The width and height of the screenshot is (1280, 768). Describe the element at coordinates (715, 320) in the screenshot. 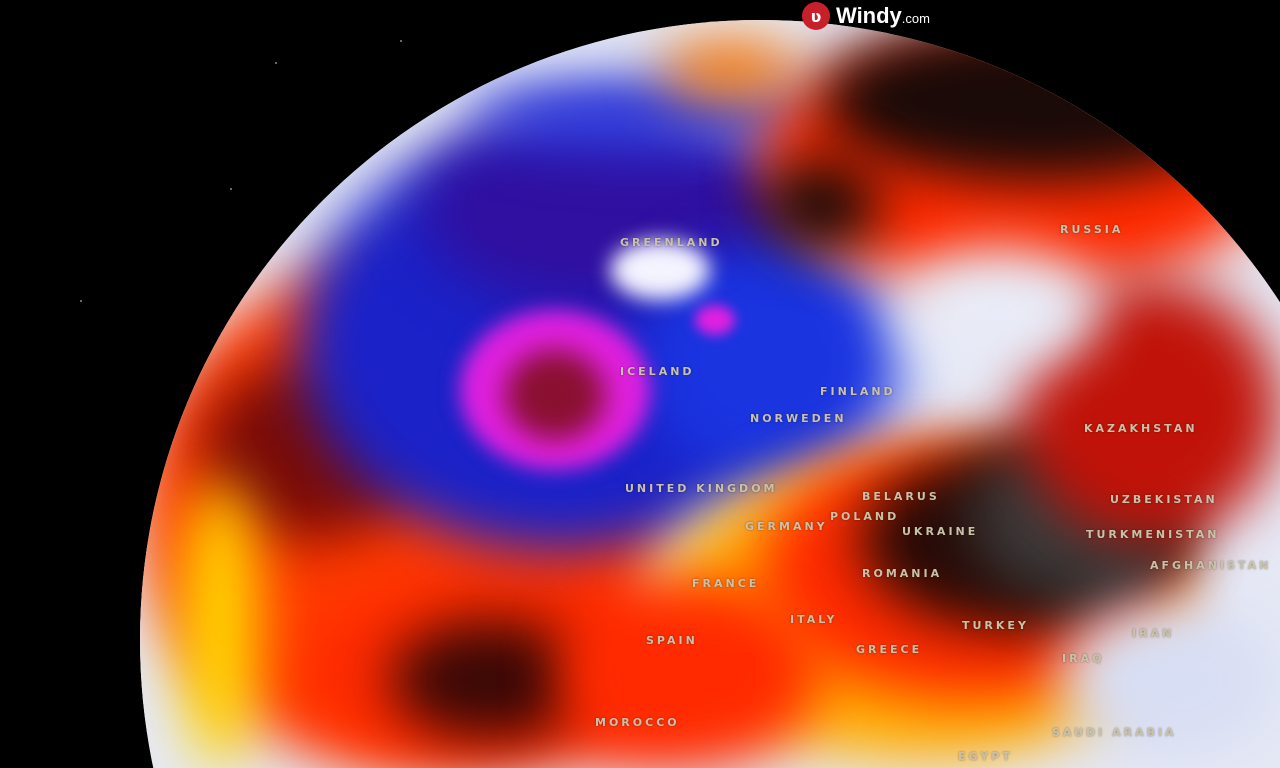

I see `very-cold-anomaly` at that location.